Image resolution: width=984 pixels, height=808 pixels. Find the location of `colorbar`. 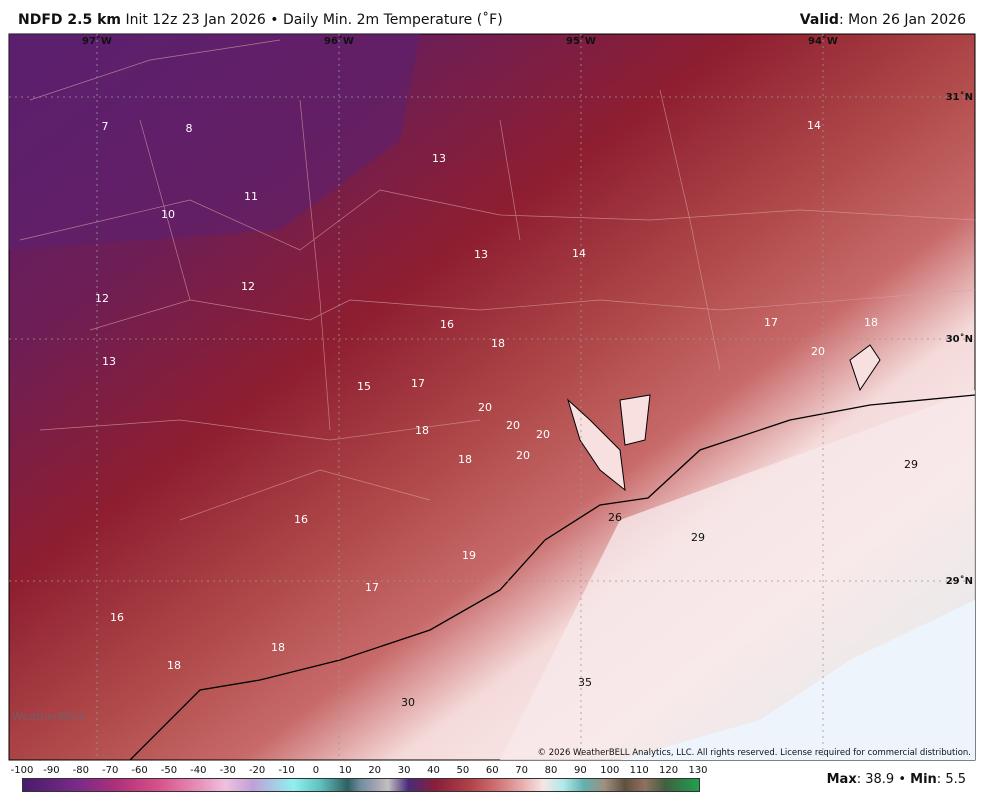

colorbar is located at coordinates (361, 785).